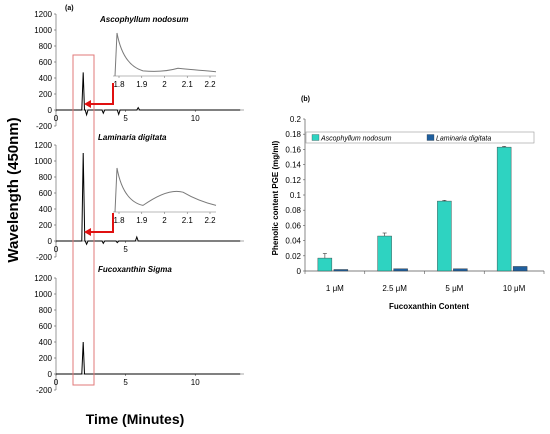 This screenshot has width=550, height=434. What do you see at coordinates (293, 149) in the screenshot?
I see `bar-chart-y-tick-label: 0.16` at bounding box center [293, 149].